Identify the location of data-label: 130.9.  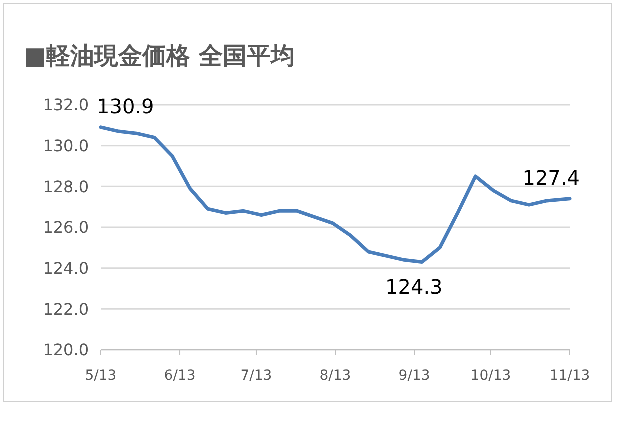
(125, 106).